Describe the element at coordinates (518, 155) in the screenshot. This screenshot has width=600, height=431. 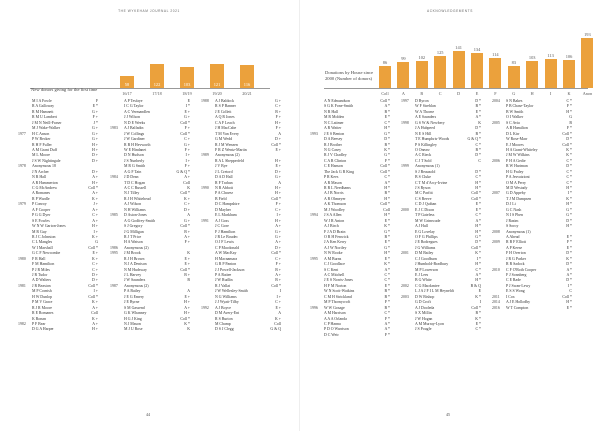
I see `donor-name: J M W Wilkins` at that location.